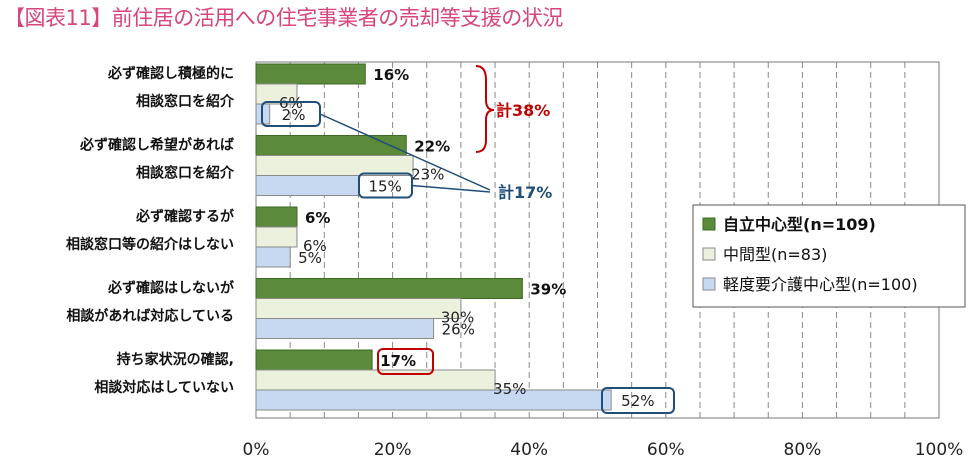  What do you see at coordinates (171, 288) in the screenshot?
I see `category-label: 必ず確認はしないが` at bounding box center [171, 288].